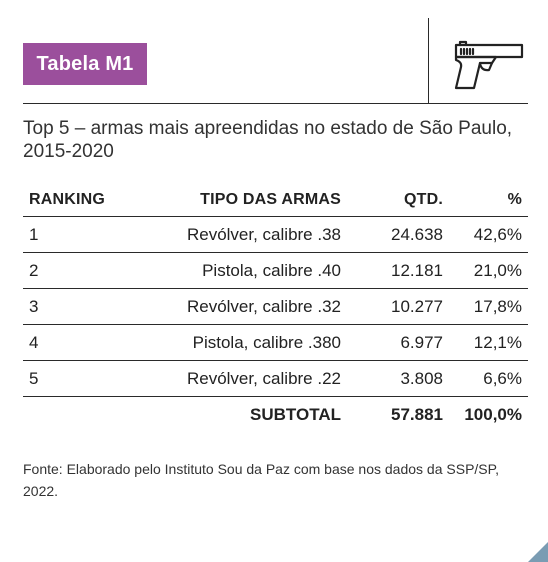  What do you see at coordinates (488, 342) in the screenshot?
I see `cell-percent: 12,1%` at bounding box center [488, 342].